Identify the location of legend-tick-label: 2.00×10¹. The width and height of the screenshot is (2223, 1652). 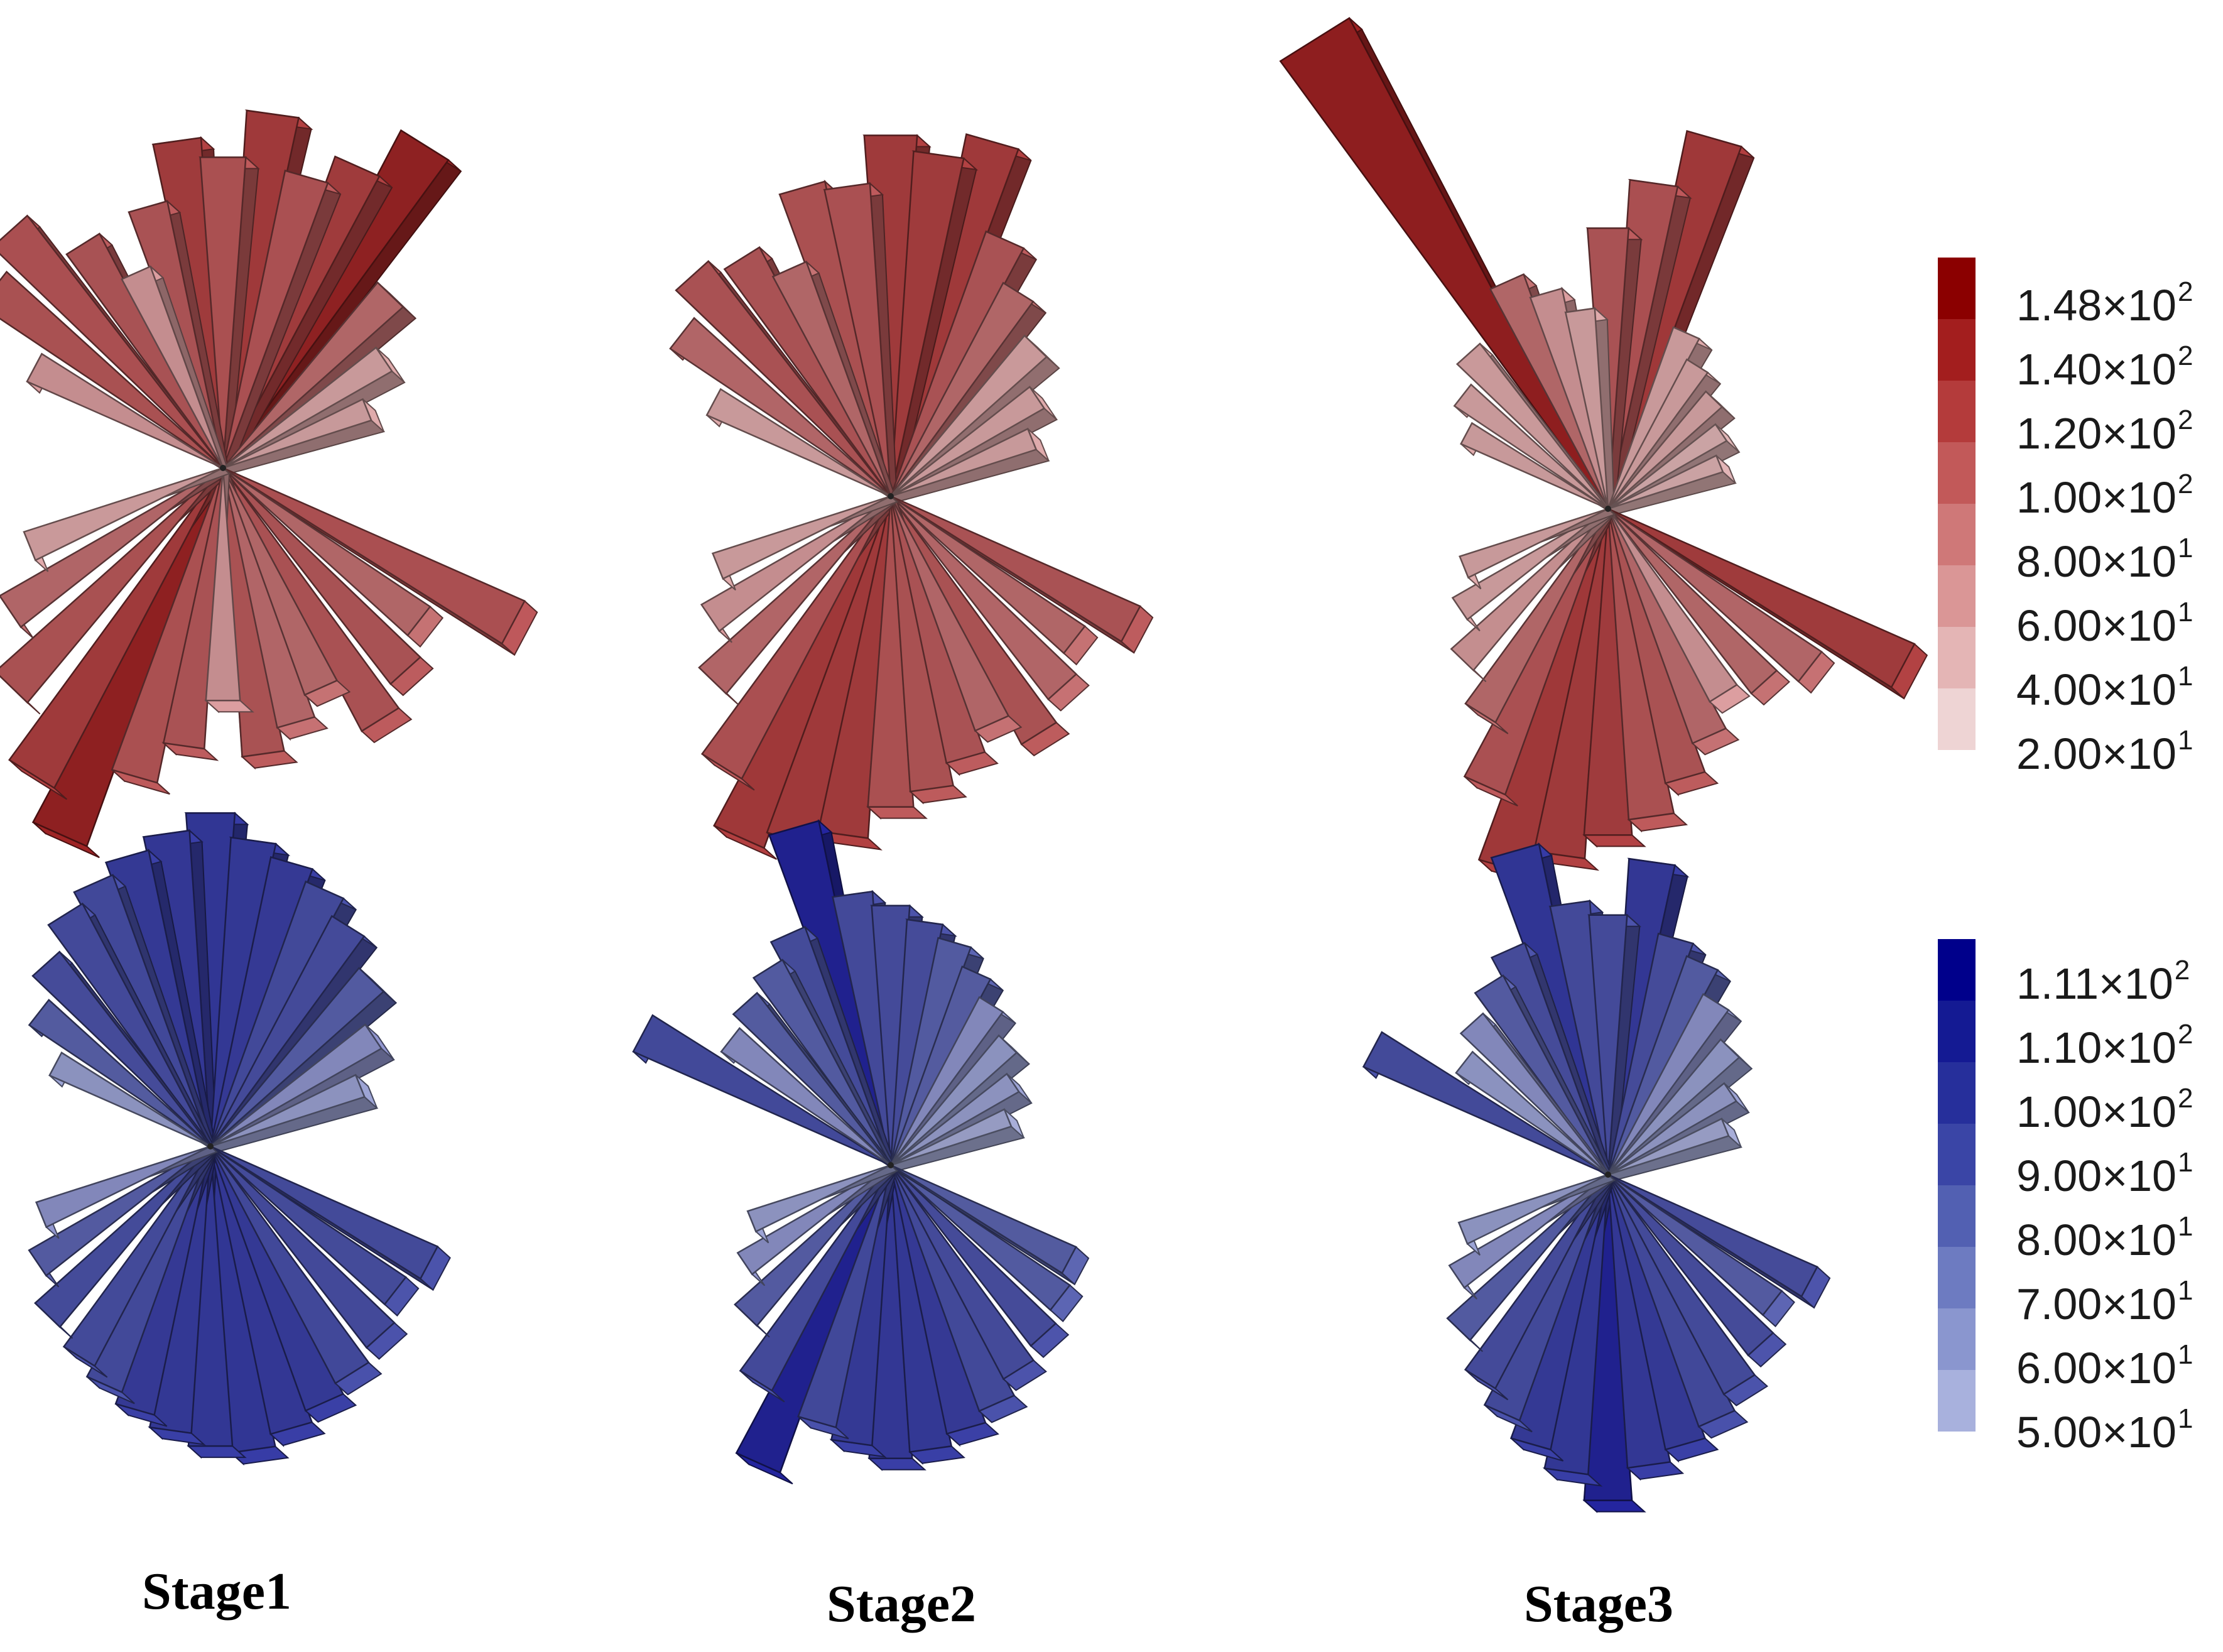
(2104, 751).